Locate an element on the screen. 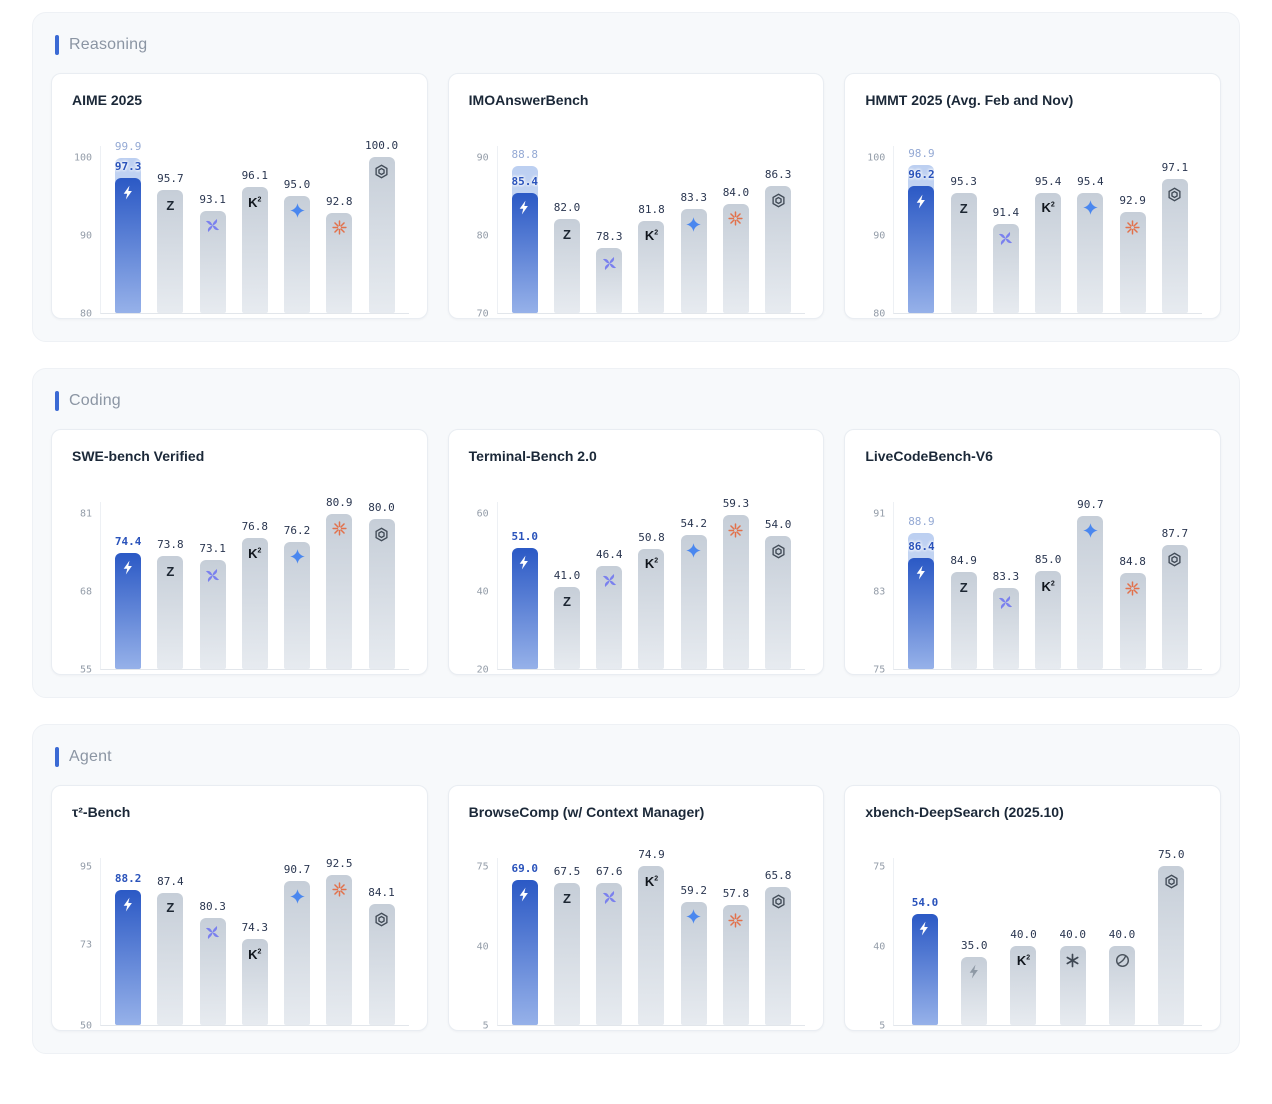 The width and height of the screenshot is (1272, 1104). bar-group: 46.4 is located at coordinates (609, 608).